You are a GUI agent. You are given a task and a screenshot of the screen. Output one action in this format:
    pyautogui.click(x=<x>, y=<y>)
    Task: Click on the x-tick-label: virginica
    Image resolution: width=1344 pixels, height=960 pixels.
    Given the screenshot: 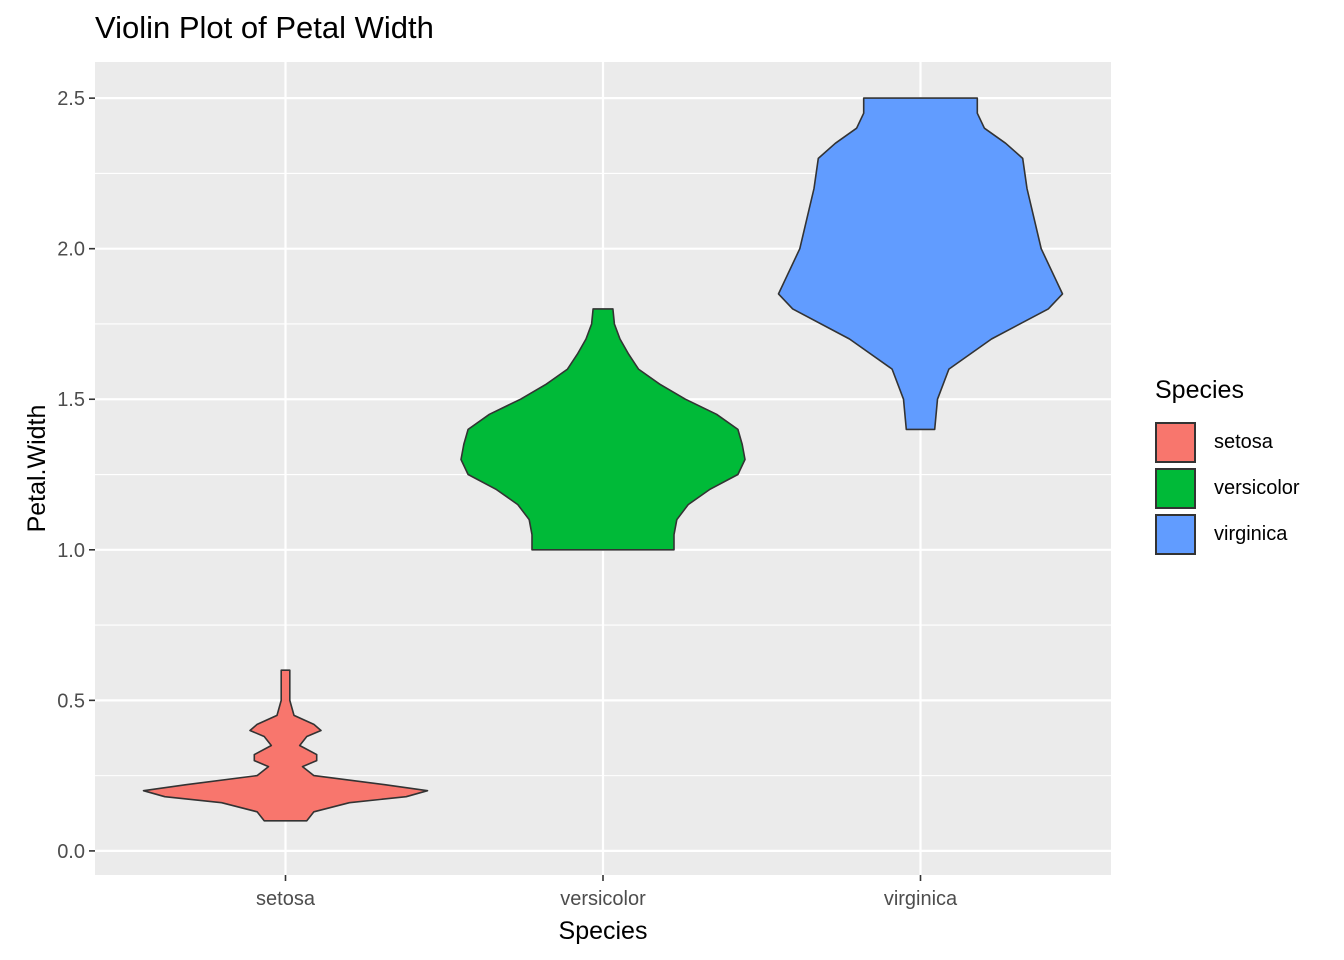 What is the action you would take?
    pyautogui.click(x=921, y=899)
    